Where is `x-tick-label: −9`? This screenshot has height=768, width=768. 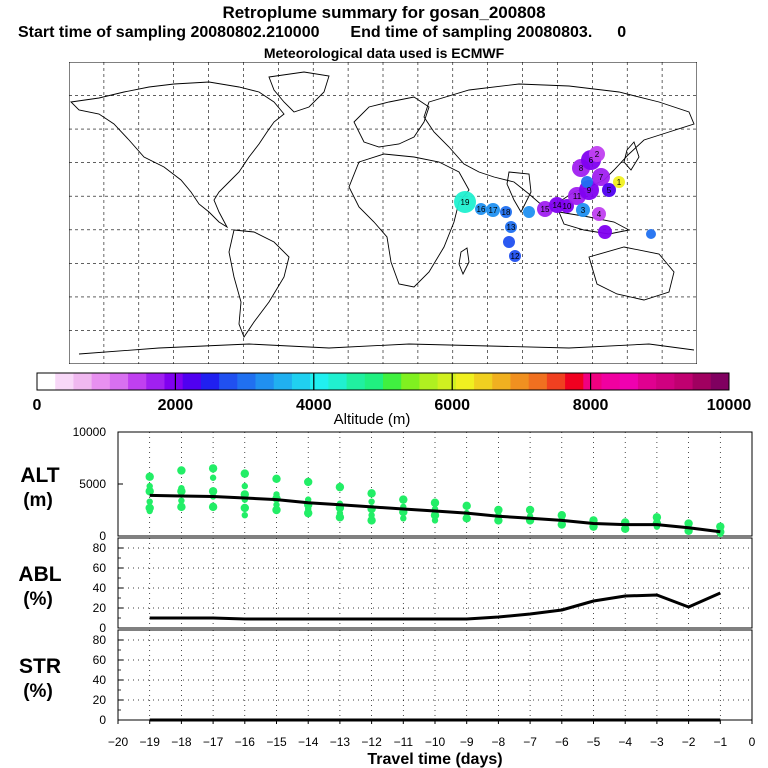 x-tick-label: −9 is located at coordinates (467, 742).